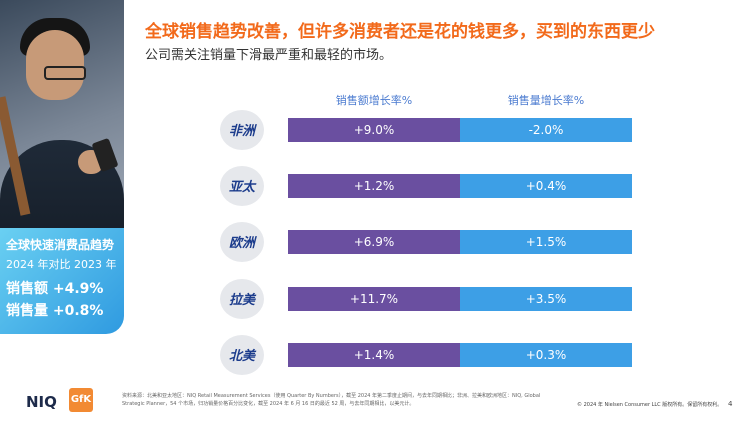 The width and height of the screenshot is (750, 422). I want to click on page-number: 4, so click(730, 404).